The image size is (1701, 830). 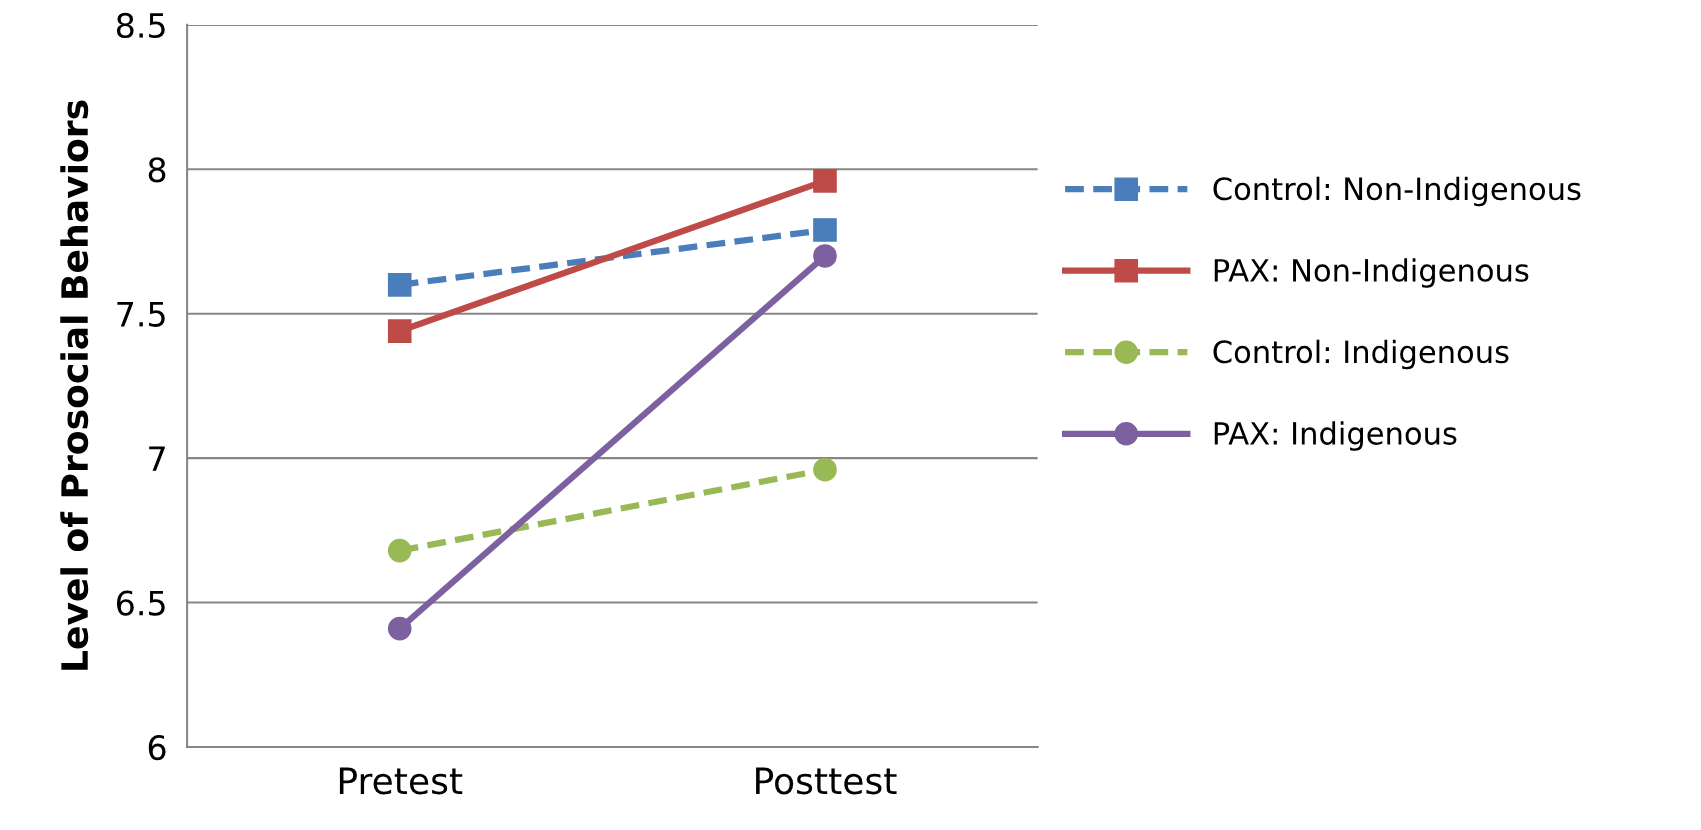 I want to click on y-axis-title: Level of Prosocial Behaviors, so click(x=74, y=385).